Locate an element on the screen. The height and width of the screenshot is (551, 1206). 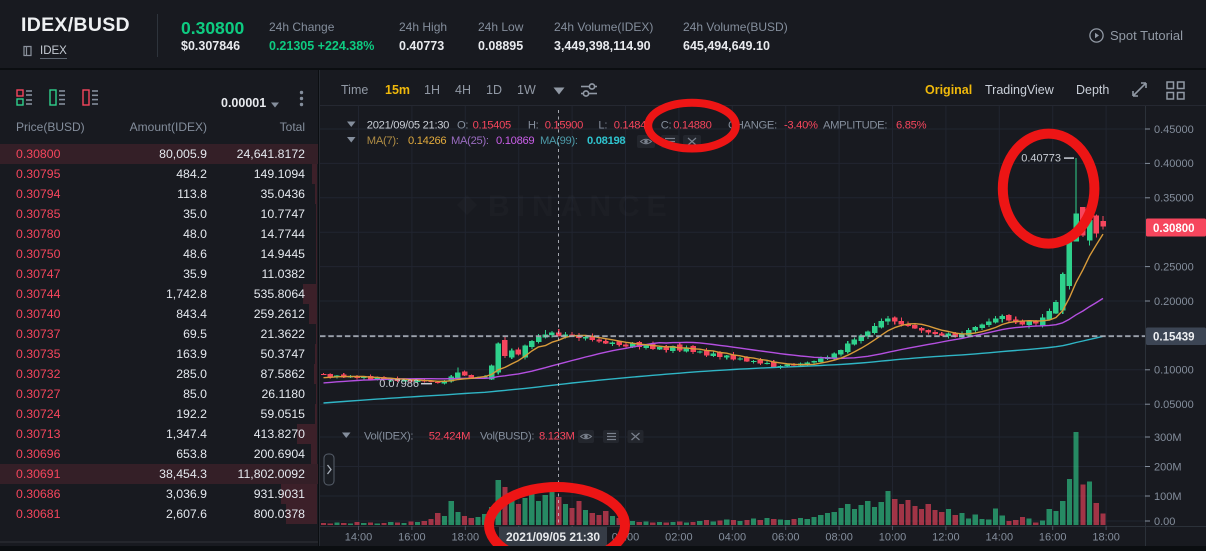
svg-text: 1W is located at coordinates (526, 90).